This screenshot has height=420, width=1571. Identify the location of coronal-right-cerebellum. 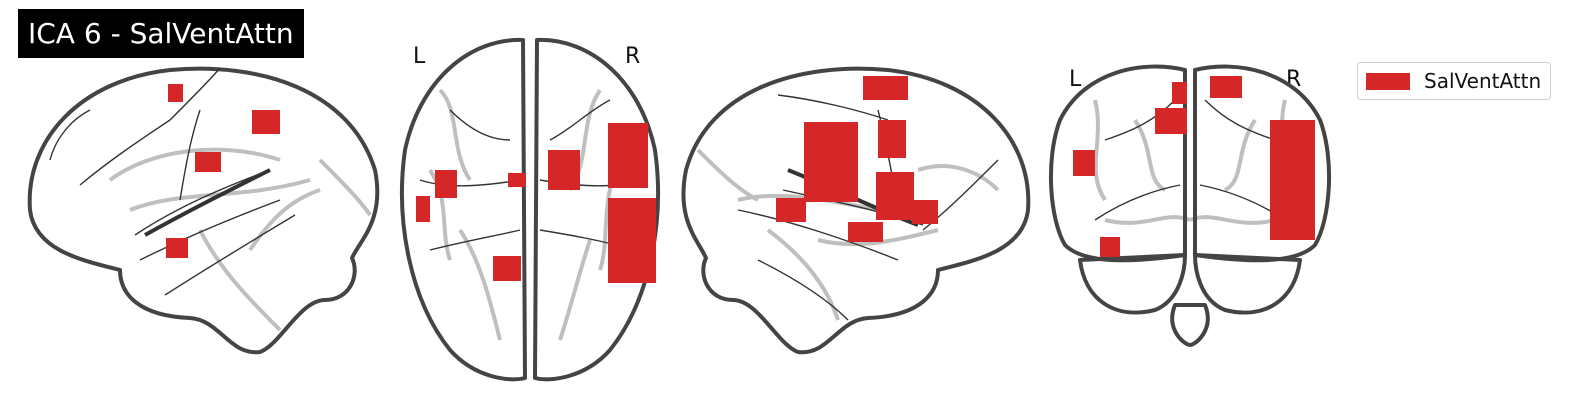
(1247, 284).